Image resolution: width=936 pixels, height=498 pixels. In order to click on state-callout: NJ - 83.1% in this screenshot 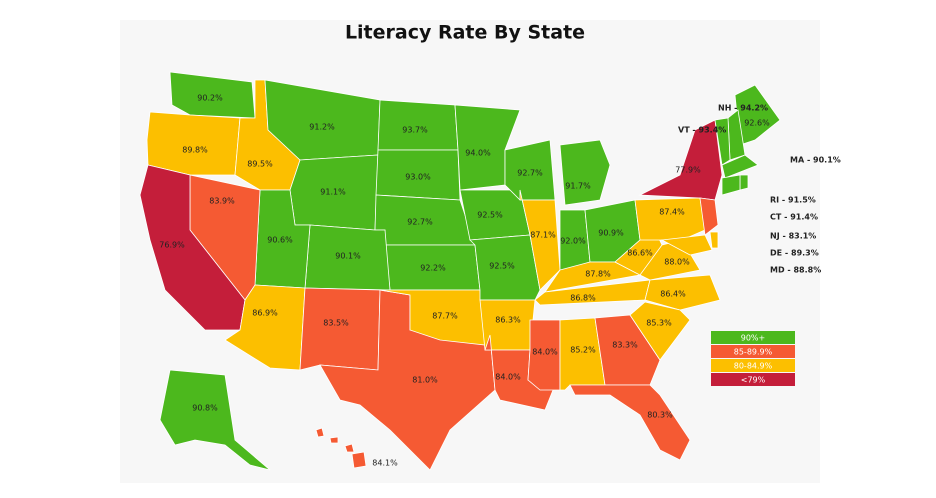, I will do `click(793, 236)`.